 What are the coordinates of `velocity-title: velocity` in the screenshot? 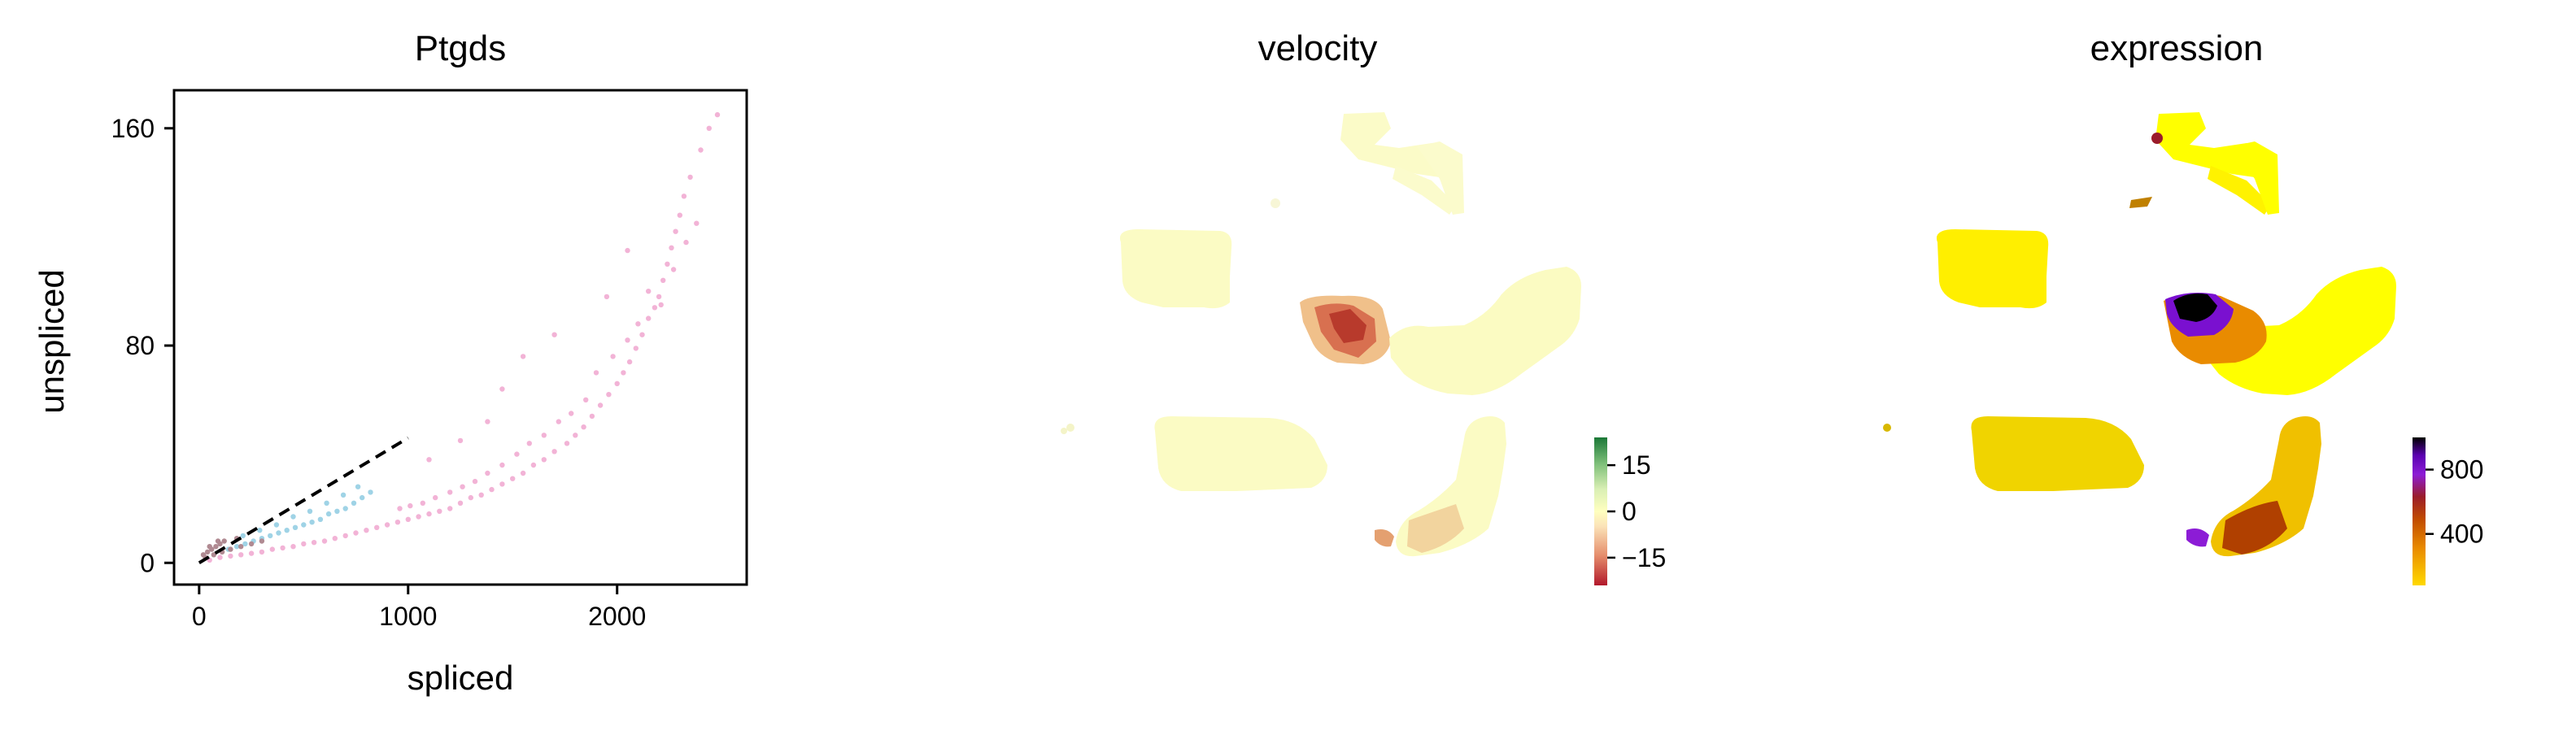 It's located at (1318, 48).